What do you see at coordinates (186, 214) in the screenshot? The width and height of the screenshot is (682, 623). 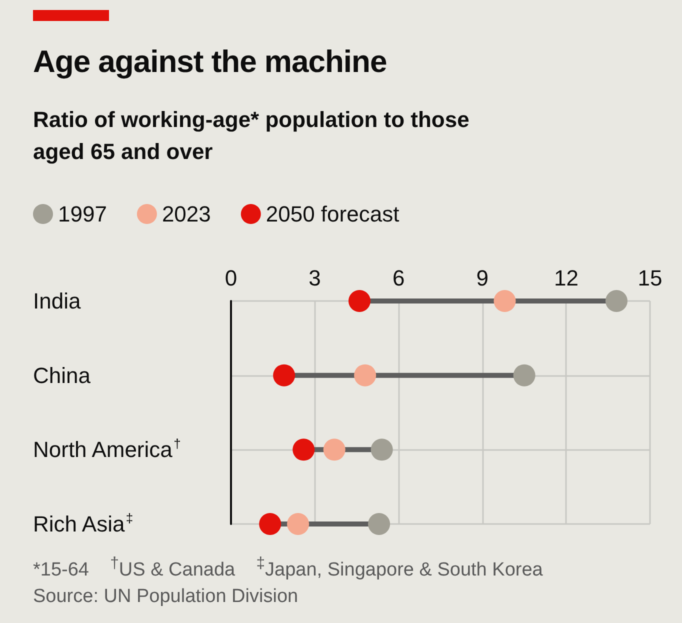 I see `legend-label: 2023` at bounding box center [186, 214].